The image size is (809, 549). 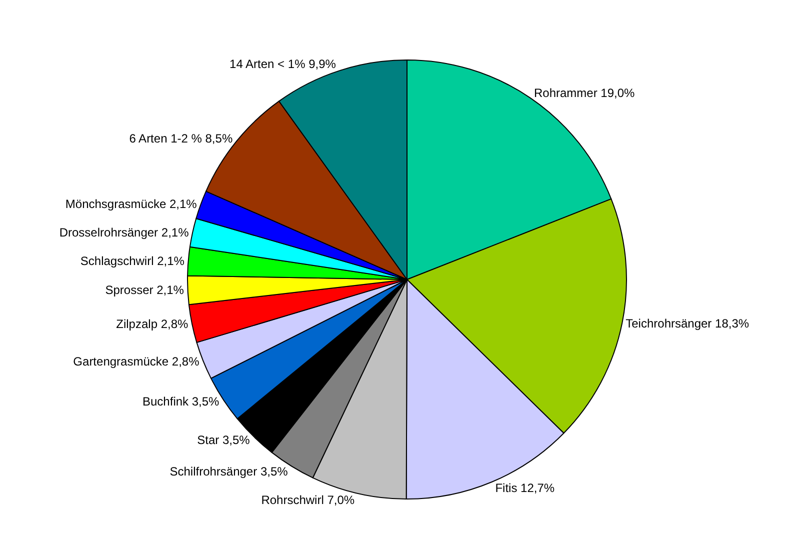 What do you see at coordinates (525, 487) in the screenshot?
I see `slice-label: Fitis 12,7%` at bounding box center [525, 487].